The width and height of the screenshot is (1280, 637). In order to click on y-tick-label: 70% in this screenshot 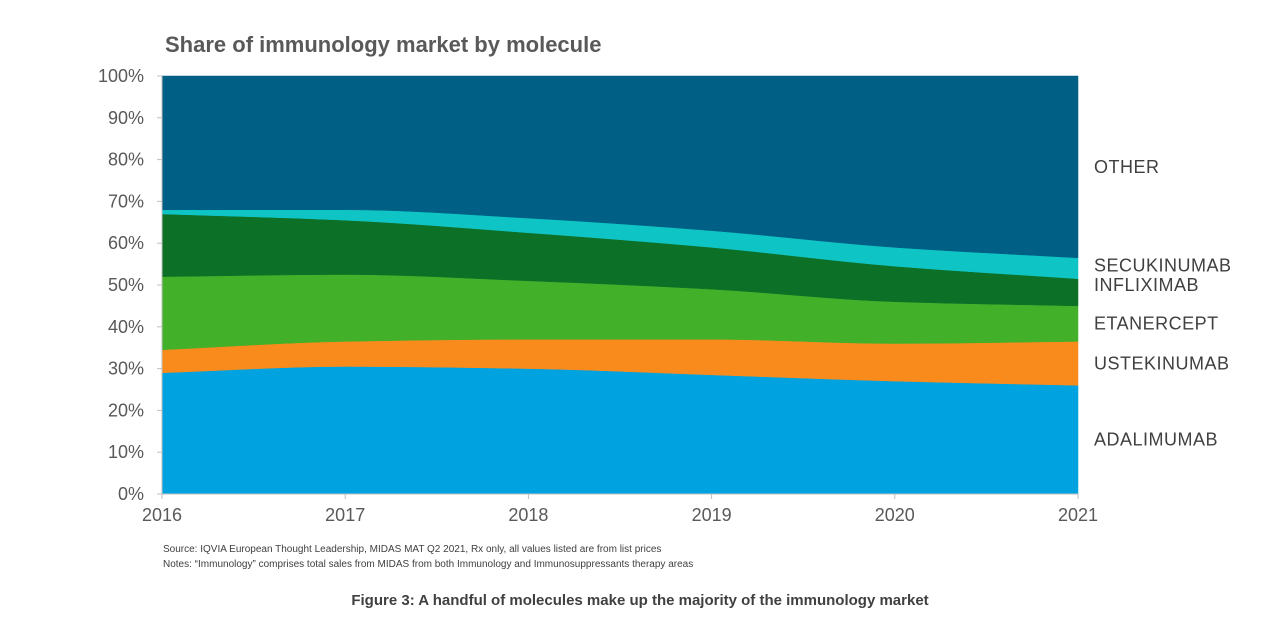, I will do `click(126, 201)`.